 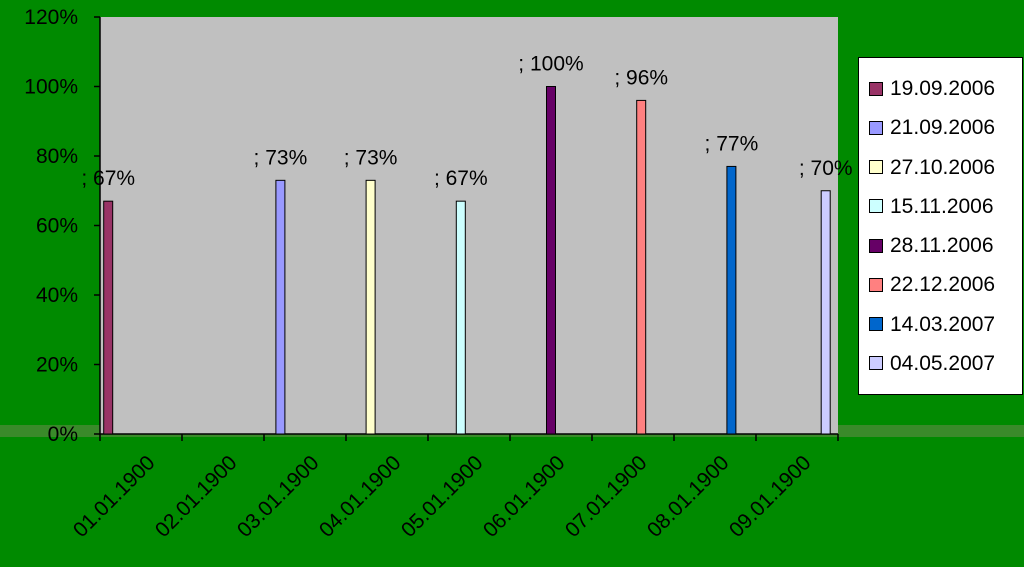 I want to click on legend-label: 04.05.2007, so click(x=943, y=363).